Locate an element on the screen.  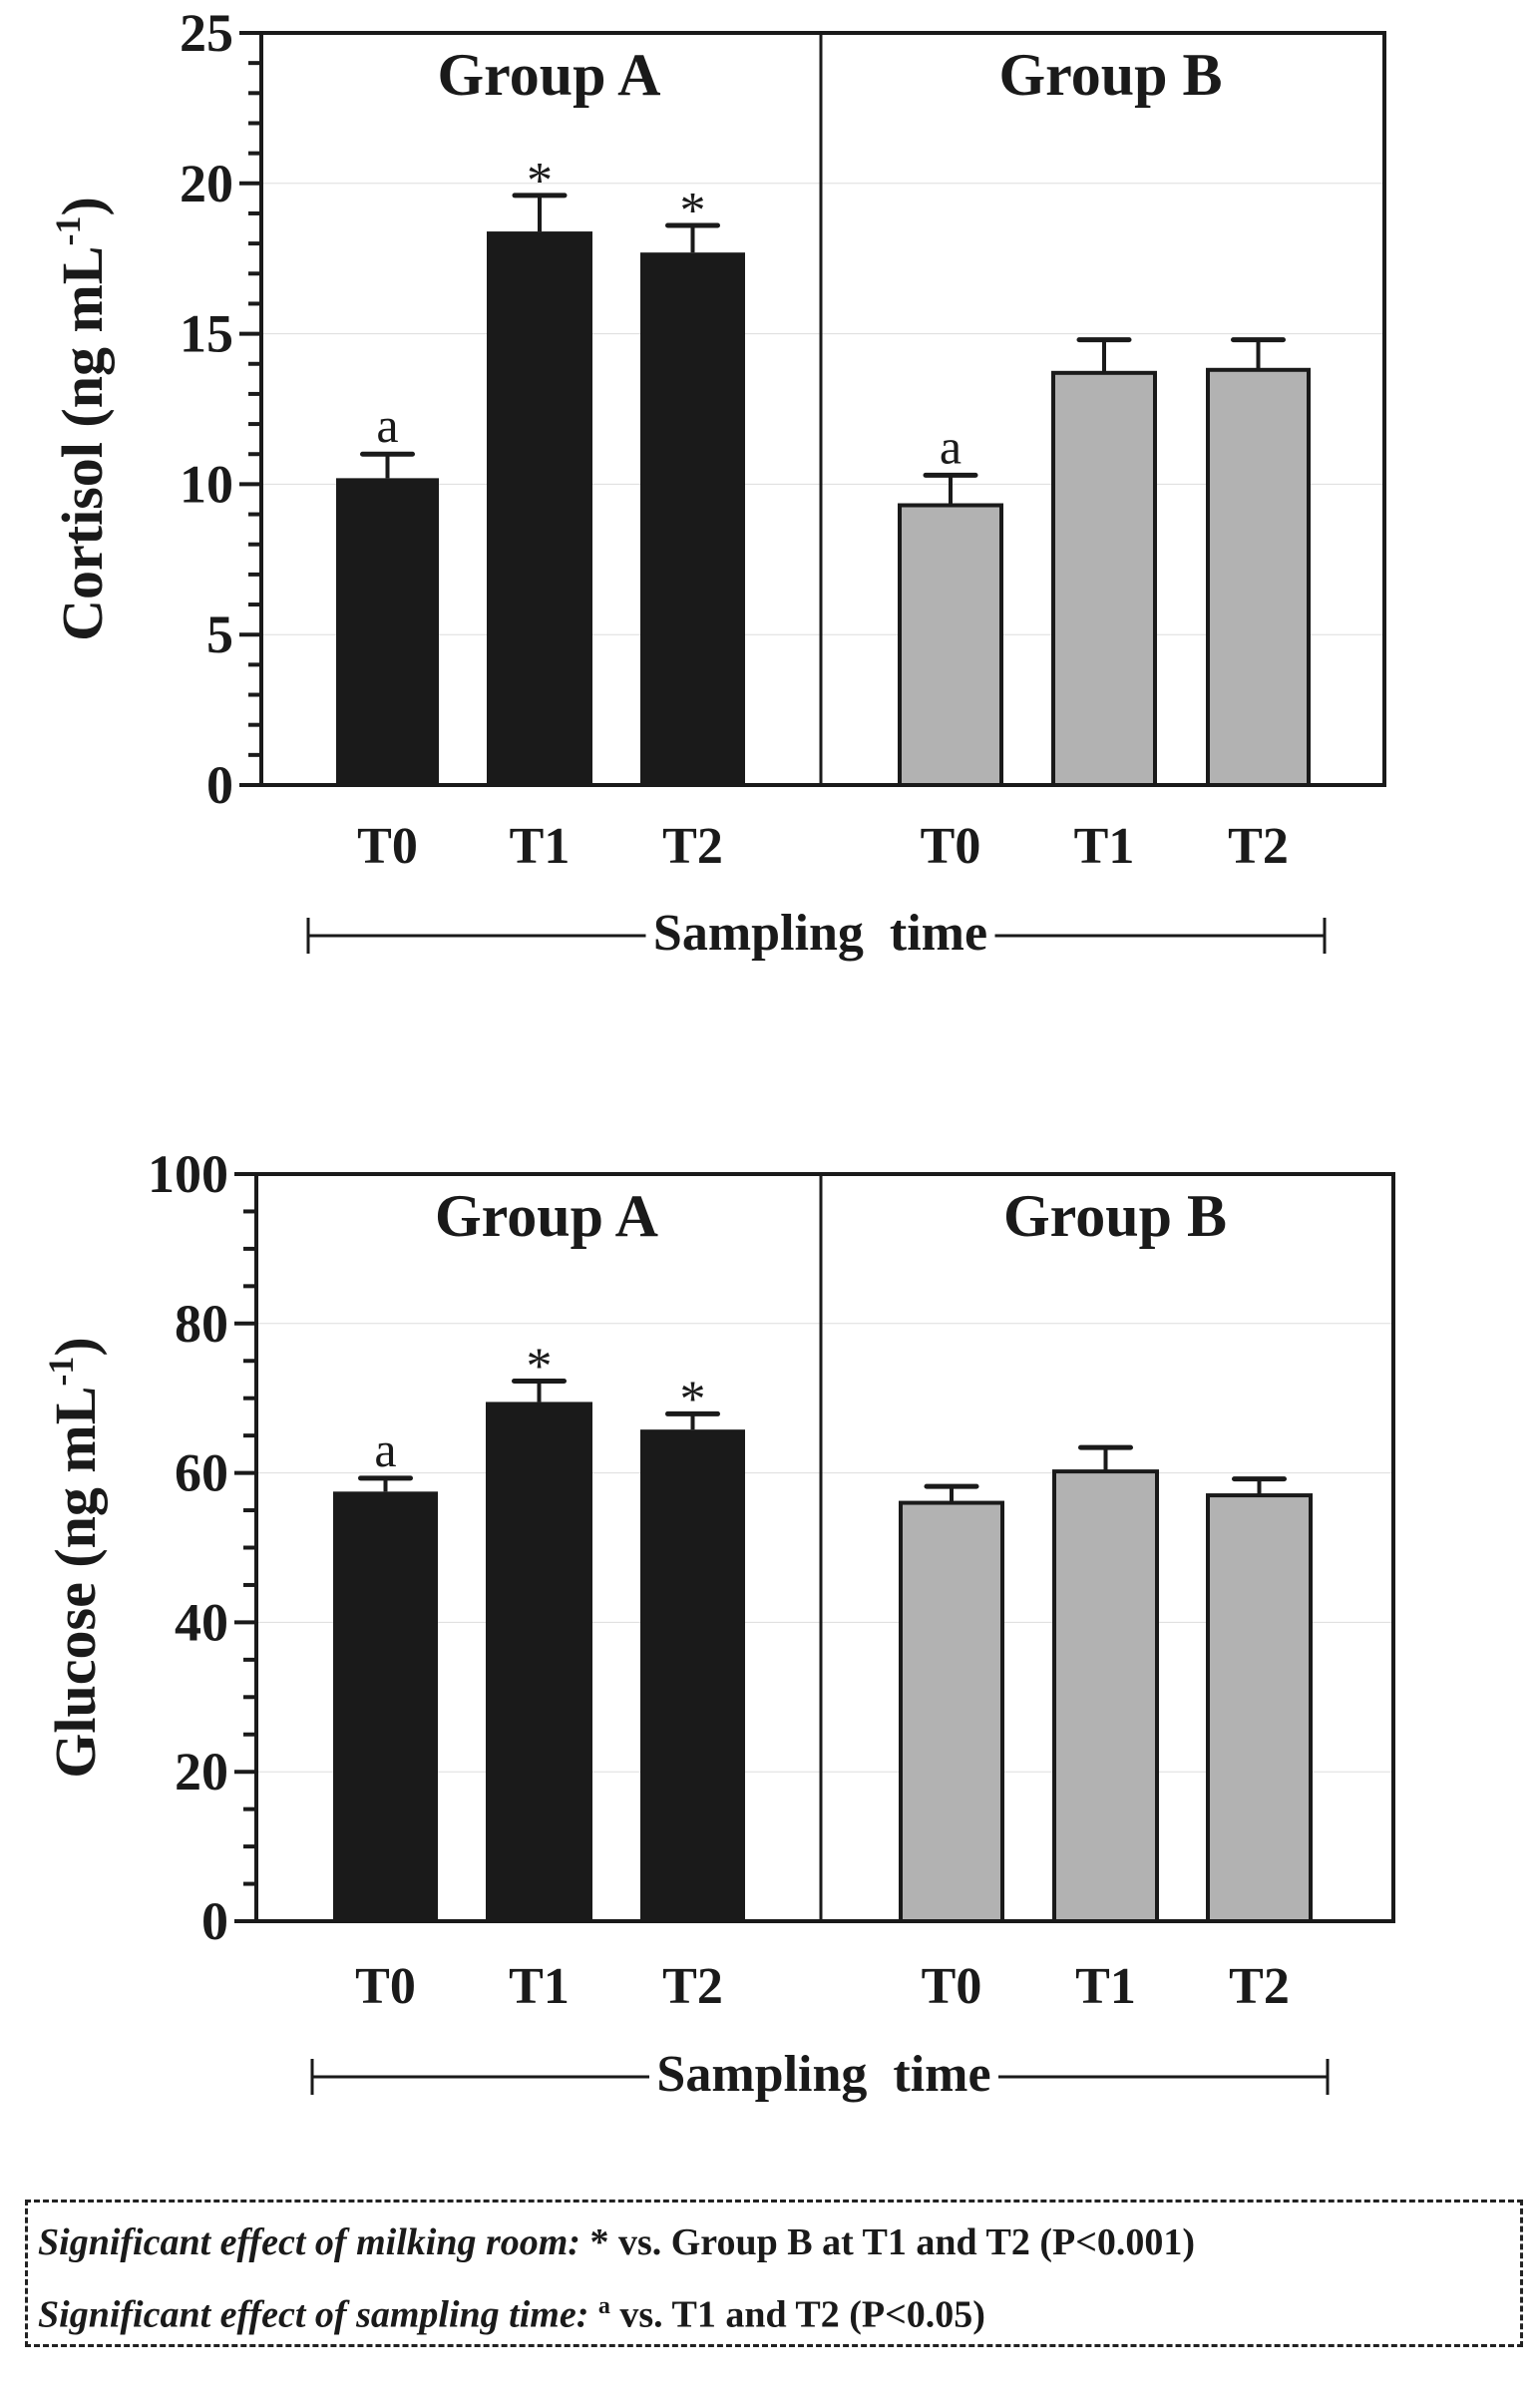
chart-1-y-axis-label: Cortisol (ng mL-1) is located at coordinates (81, 419).